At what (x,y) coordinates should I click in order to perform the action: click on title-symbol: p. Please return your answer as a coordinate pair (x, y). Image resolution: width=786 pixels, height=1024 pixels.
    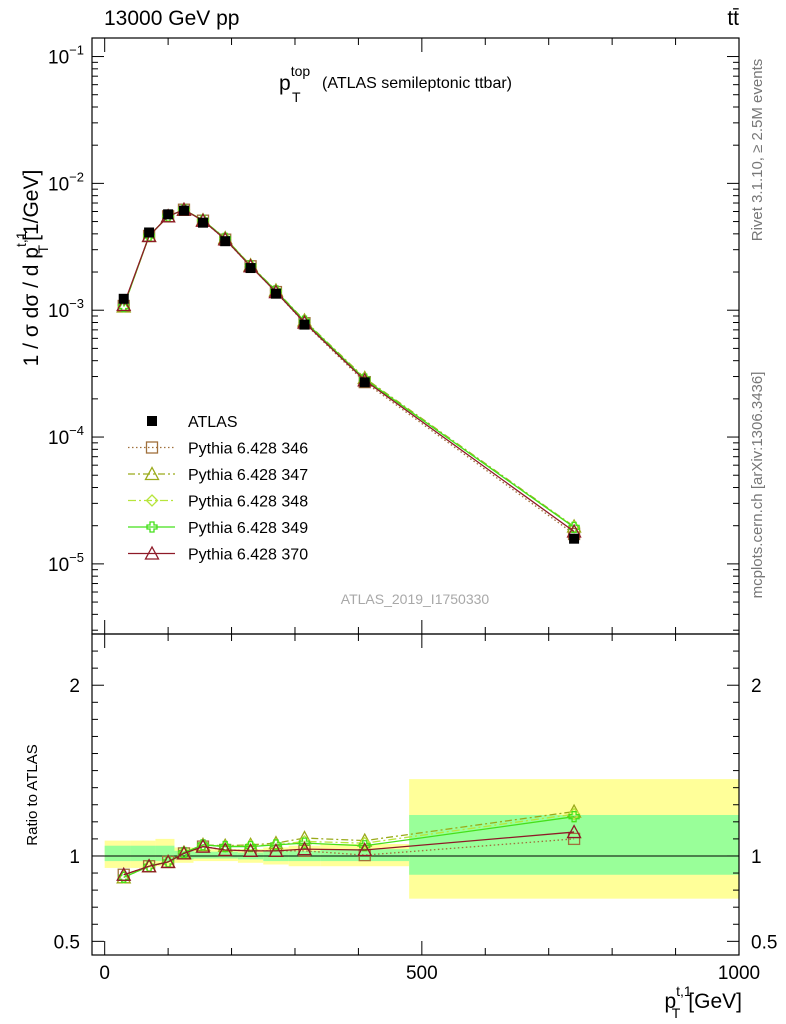
    Looking at the image, I should click on (285, 83).